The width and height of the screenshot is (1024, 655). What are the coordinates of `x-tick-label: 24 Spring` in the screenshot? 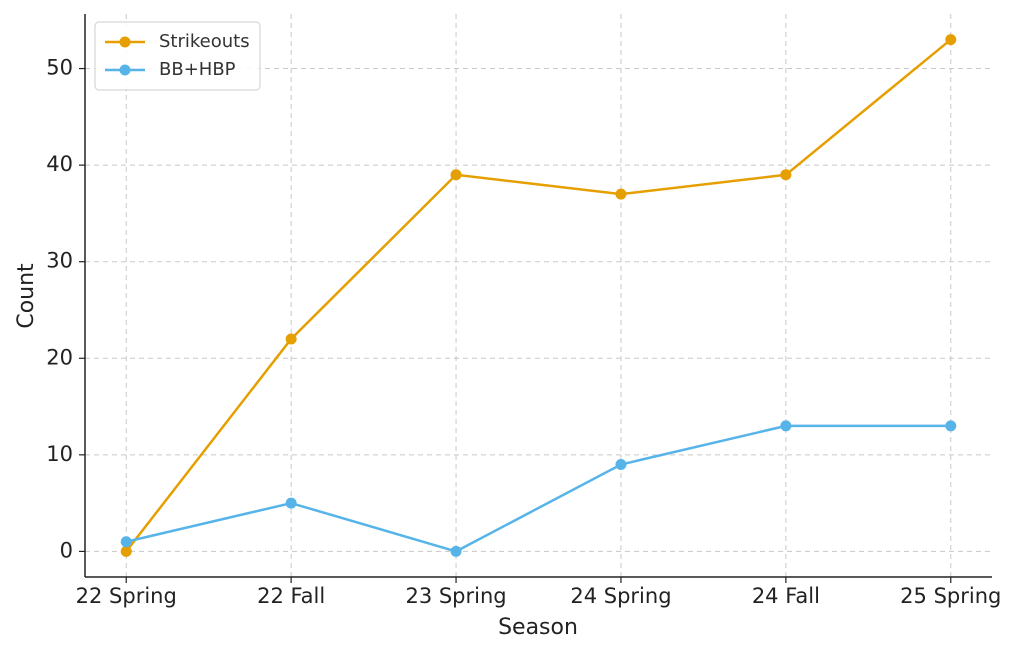 It's located at (620, 596).